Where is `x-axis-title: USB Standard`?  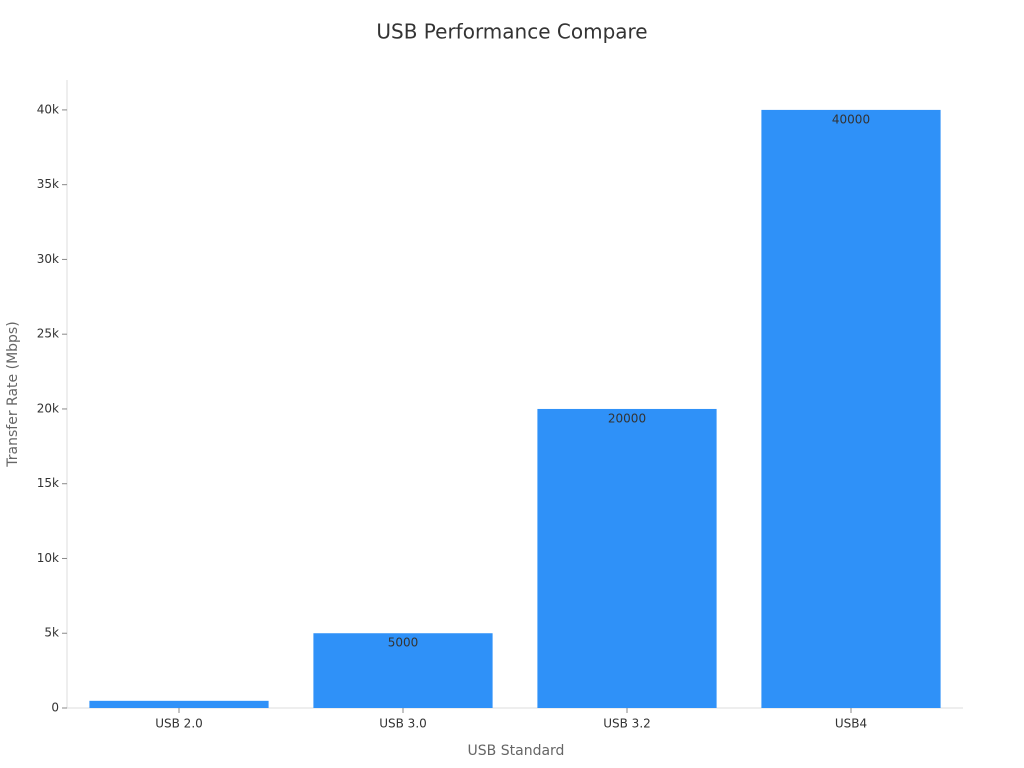
x-axis-title: USB Standard is located at coordinates (516, 751).